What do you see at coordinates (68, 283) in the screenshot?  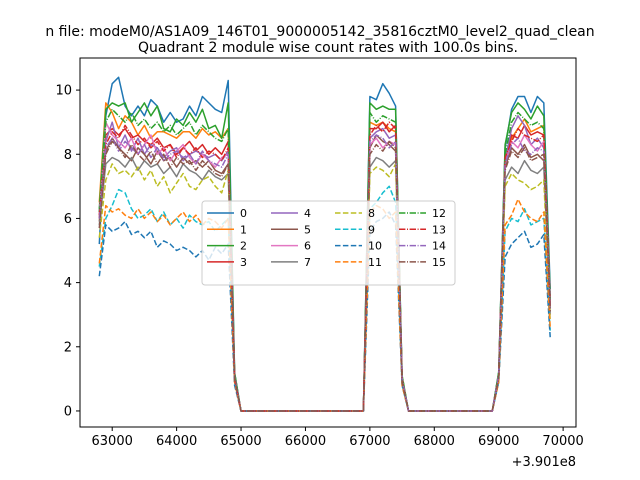 I see `y-tick-label-2: 4` at bounding box center [68, 283].